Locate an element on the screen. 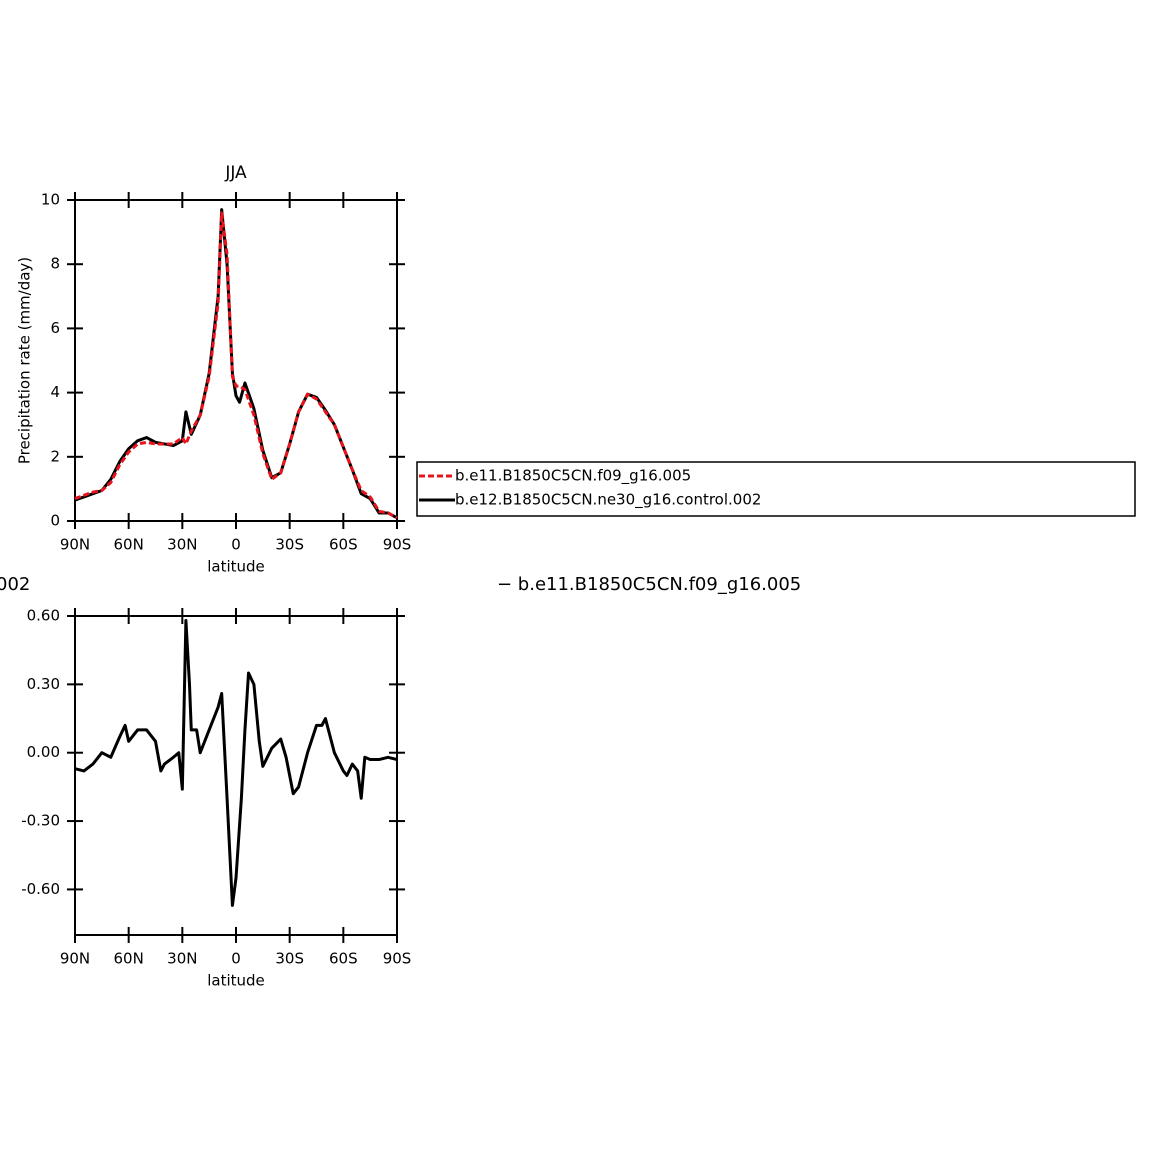  legend-label: b.e11.B1850C5CN.f09_g16.005 is located at coordinates (573, 476).